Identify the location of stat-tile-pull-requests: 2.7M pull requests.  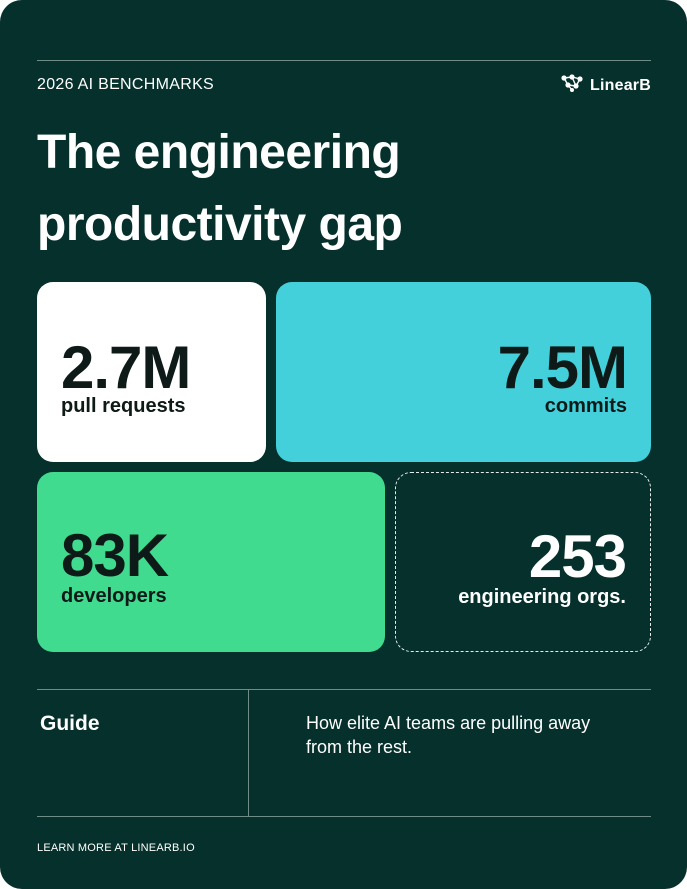
(151, 372).